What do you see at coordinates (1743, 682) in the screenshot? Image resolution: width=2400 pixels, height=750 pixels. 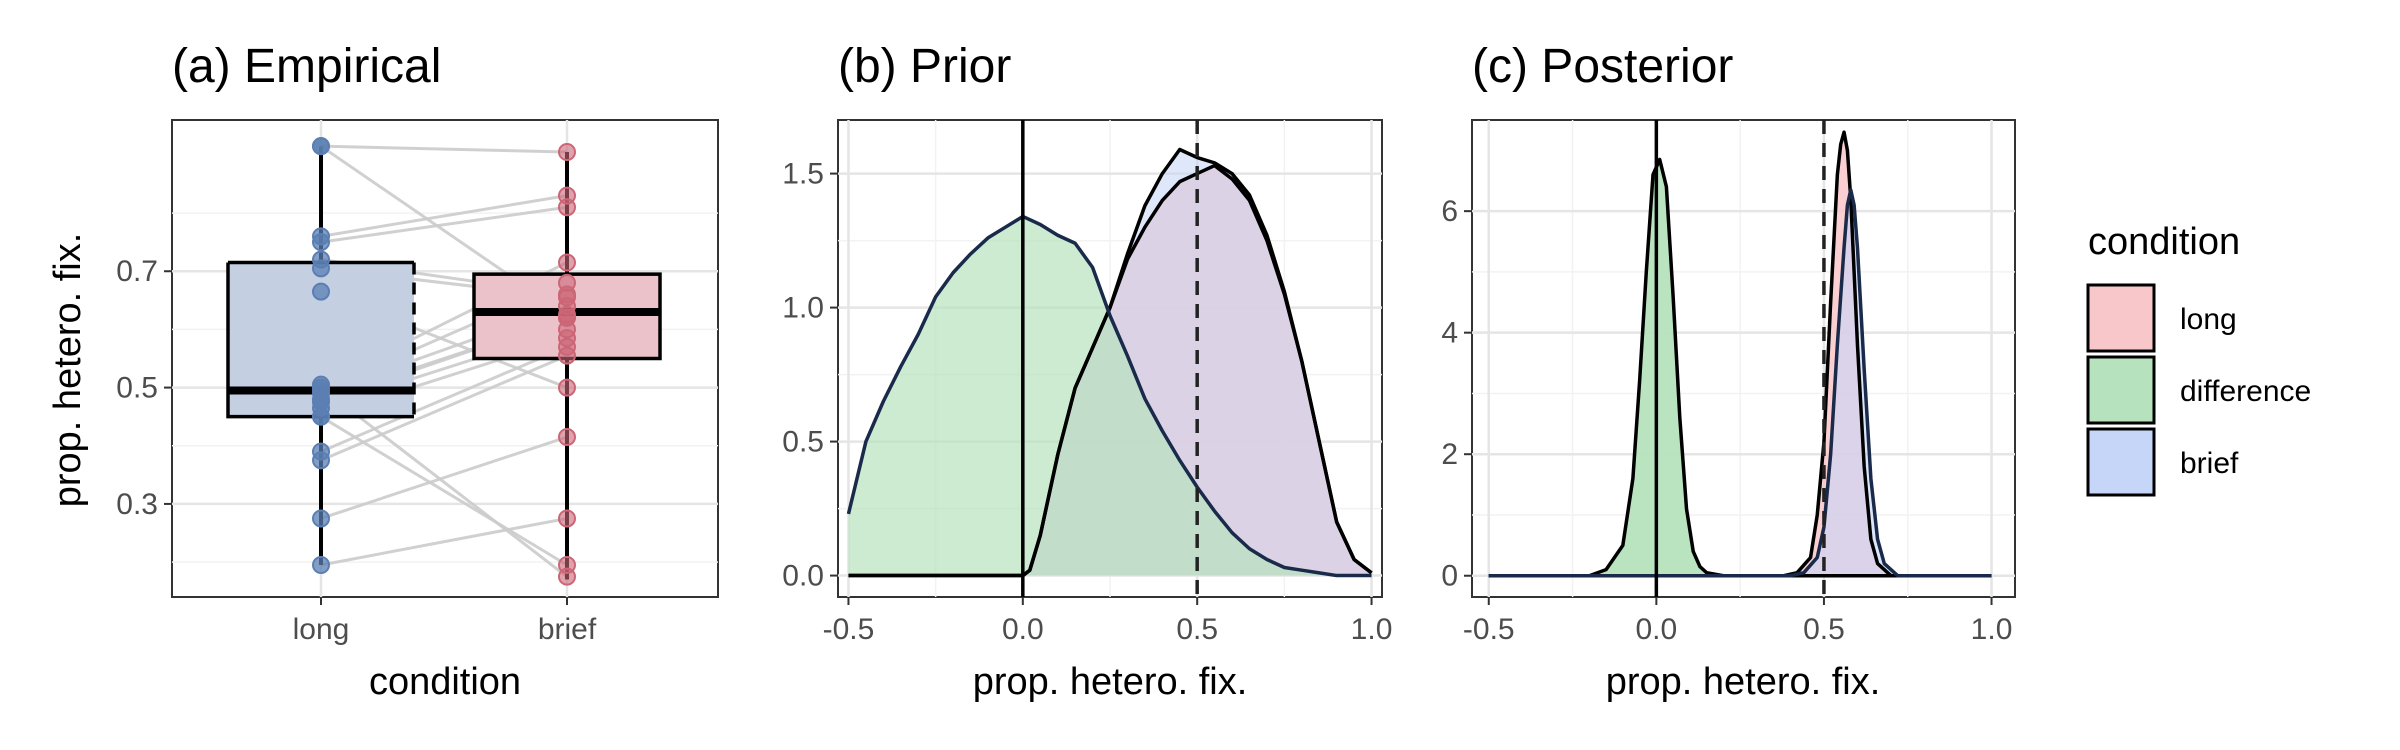 I see `panel-posterior-xlabel: prop. hetero. fix.` at bounding box center [1743, 682].